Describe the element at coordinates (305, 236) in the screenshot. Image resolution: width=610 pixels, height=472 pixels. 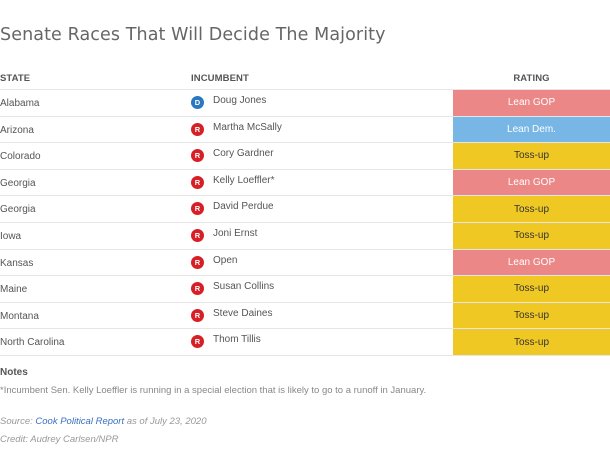
I see `table-row: Iowa R Joni Ernst Toss-up` at that location.